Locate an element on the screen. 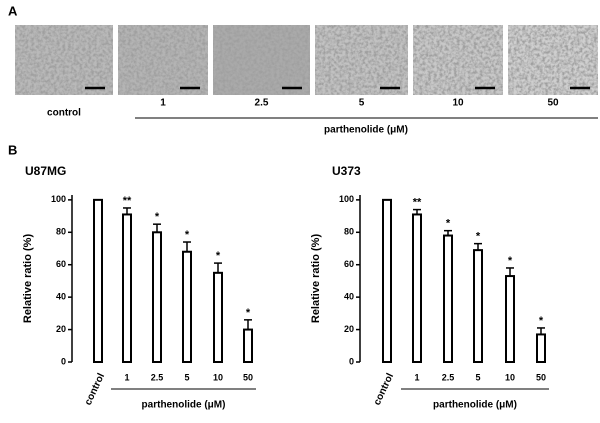 The image size is (600, 423). panel-label: B is located at coordinates (12, 149).